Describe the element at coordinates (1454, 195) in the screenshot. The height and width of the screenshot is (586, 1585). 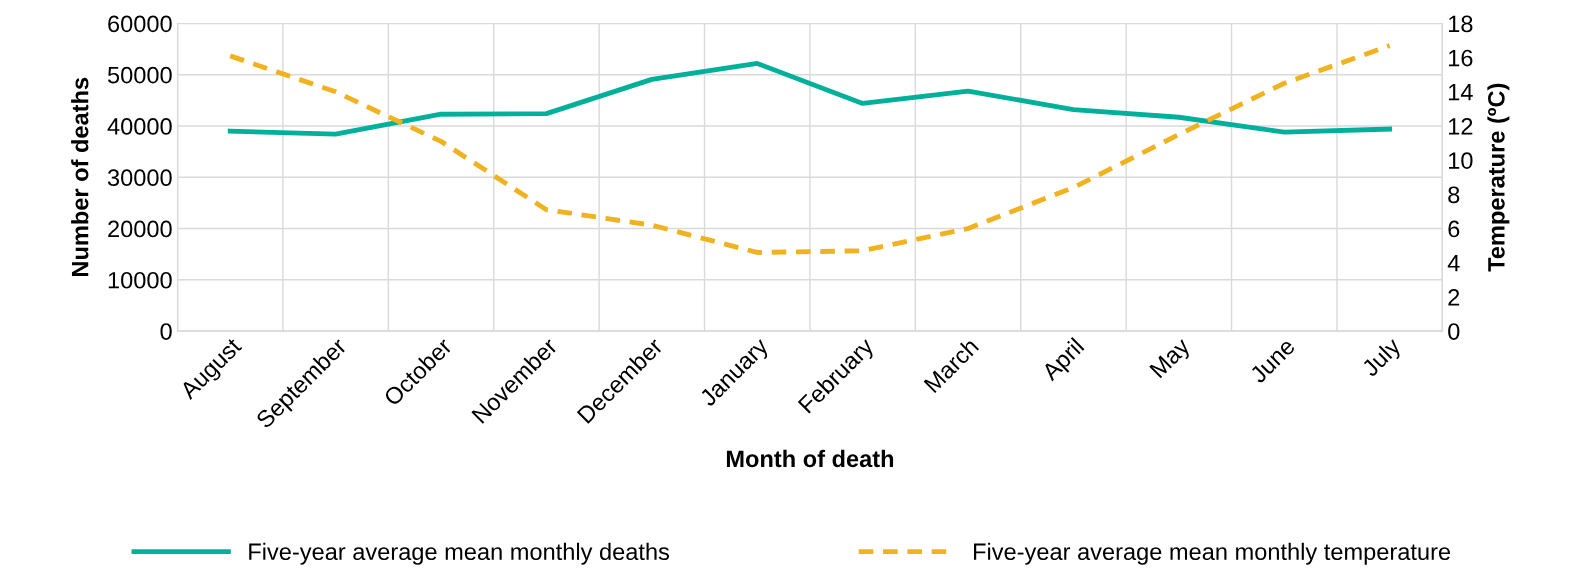
I see `y2-tick-label: 8` at that location.